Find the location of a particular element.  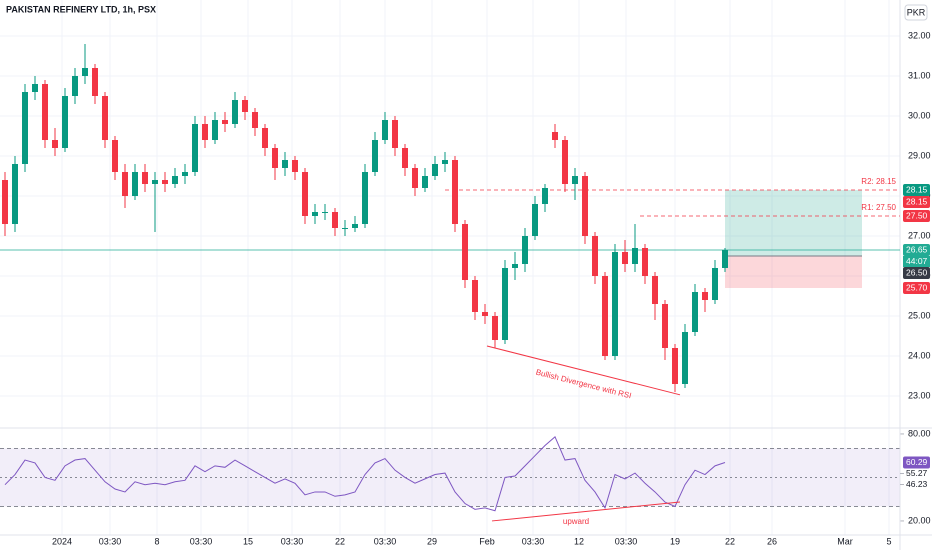

price-badge-label: 26.65 is located at coordinates (917, 249).